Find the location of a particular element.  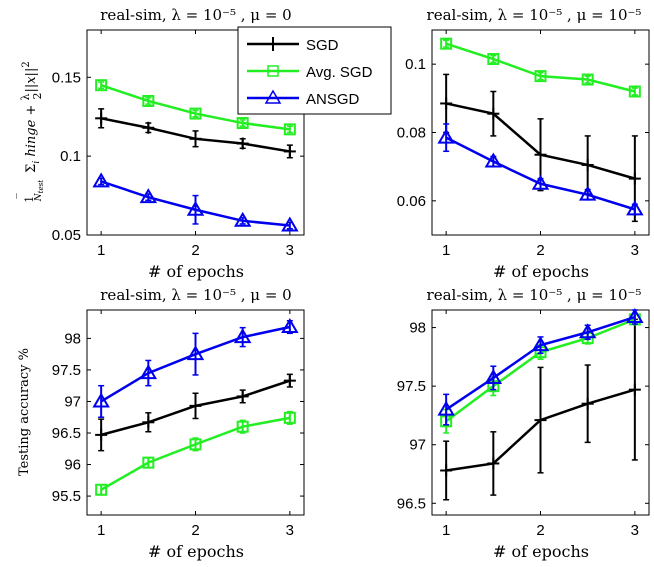

panel-top-right-ytick-label: 0.1 is located at coordinates (415, 64).